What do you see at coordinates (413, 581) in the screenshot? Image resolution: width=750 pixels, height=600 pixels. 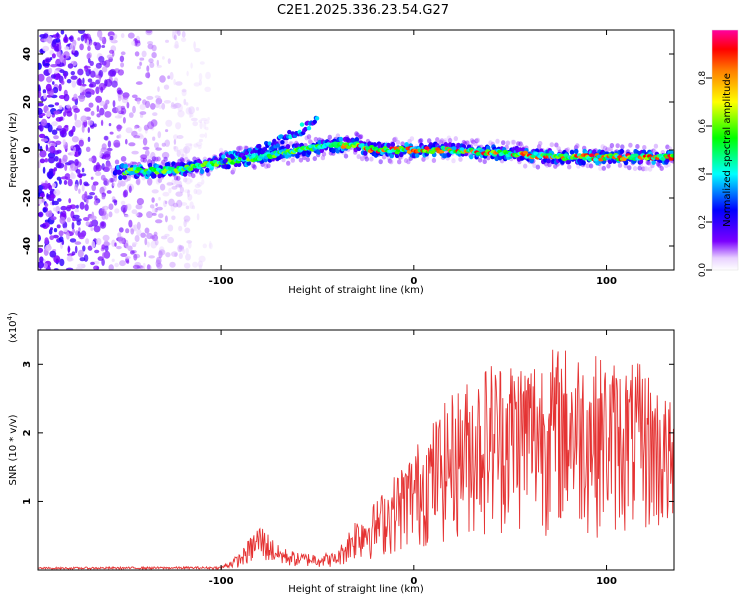 I see `snr-x-tick-label: 0` at bounding box center [413, 581].